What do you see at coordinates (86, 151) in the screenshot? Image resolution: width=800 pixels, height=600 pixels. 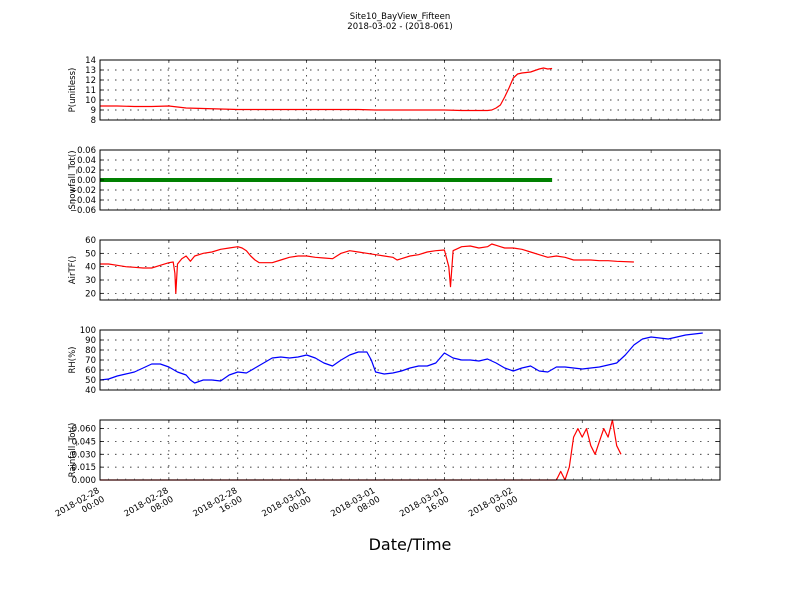 I see `y-tick-label: 0.06` at bounding box center [86, 151].